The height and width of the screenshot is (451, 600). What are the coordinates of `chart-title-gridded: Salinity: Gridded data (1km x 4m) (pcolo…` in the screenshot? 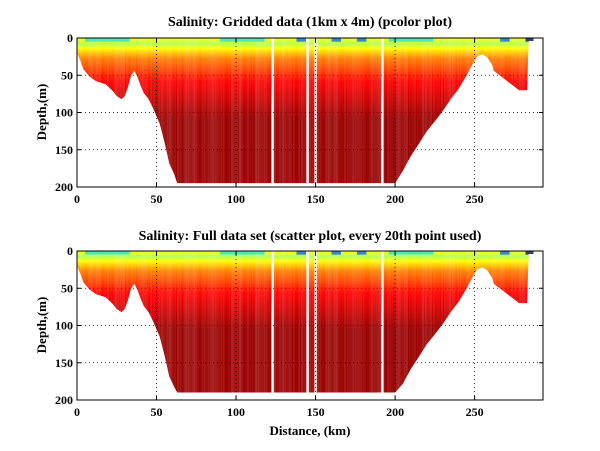 It's located at (310, 22).